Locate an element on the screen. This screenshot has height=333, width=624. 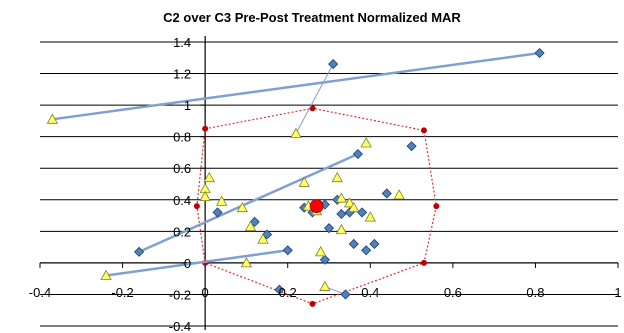
x-tick-label: 0.2 is located at coordinates (288, 292).